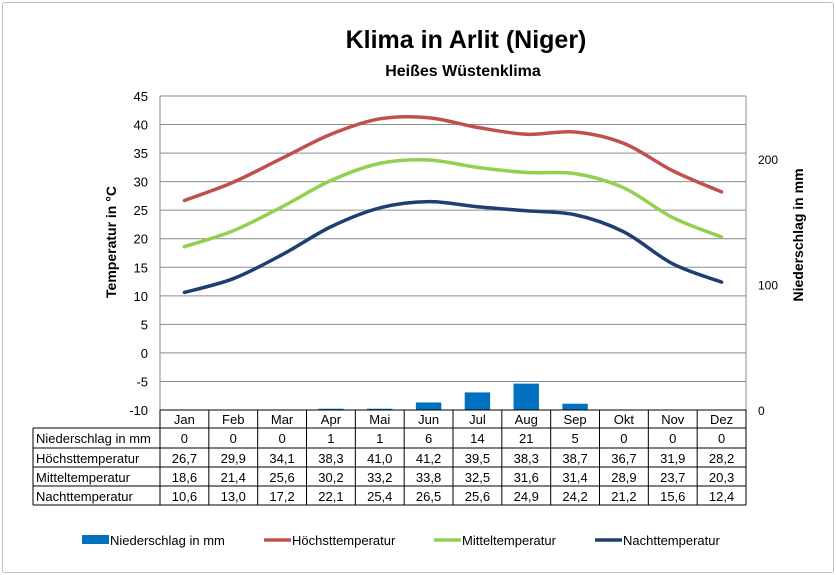 The height and width of the screenshot is (575, 836). I want to click on table-cell: 41,2, so click(428, 458).